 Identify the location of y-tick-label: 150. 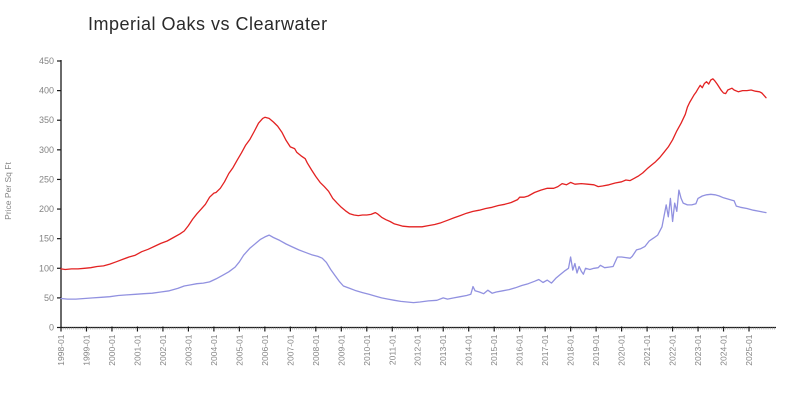
(46, 239).